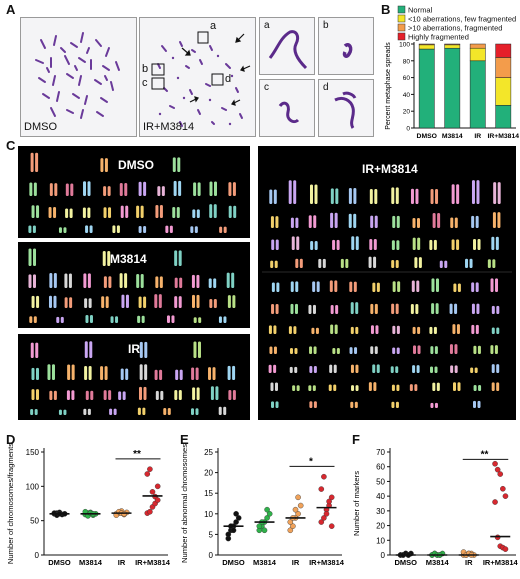 This screenshot has height=579, width=520. What do you see at coordinates (267, 25) in the screenshot?
I see `zoom-label-a: a` at bounding box center [267, 25].